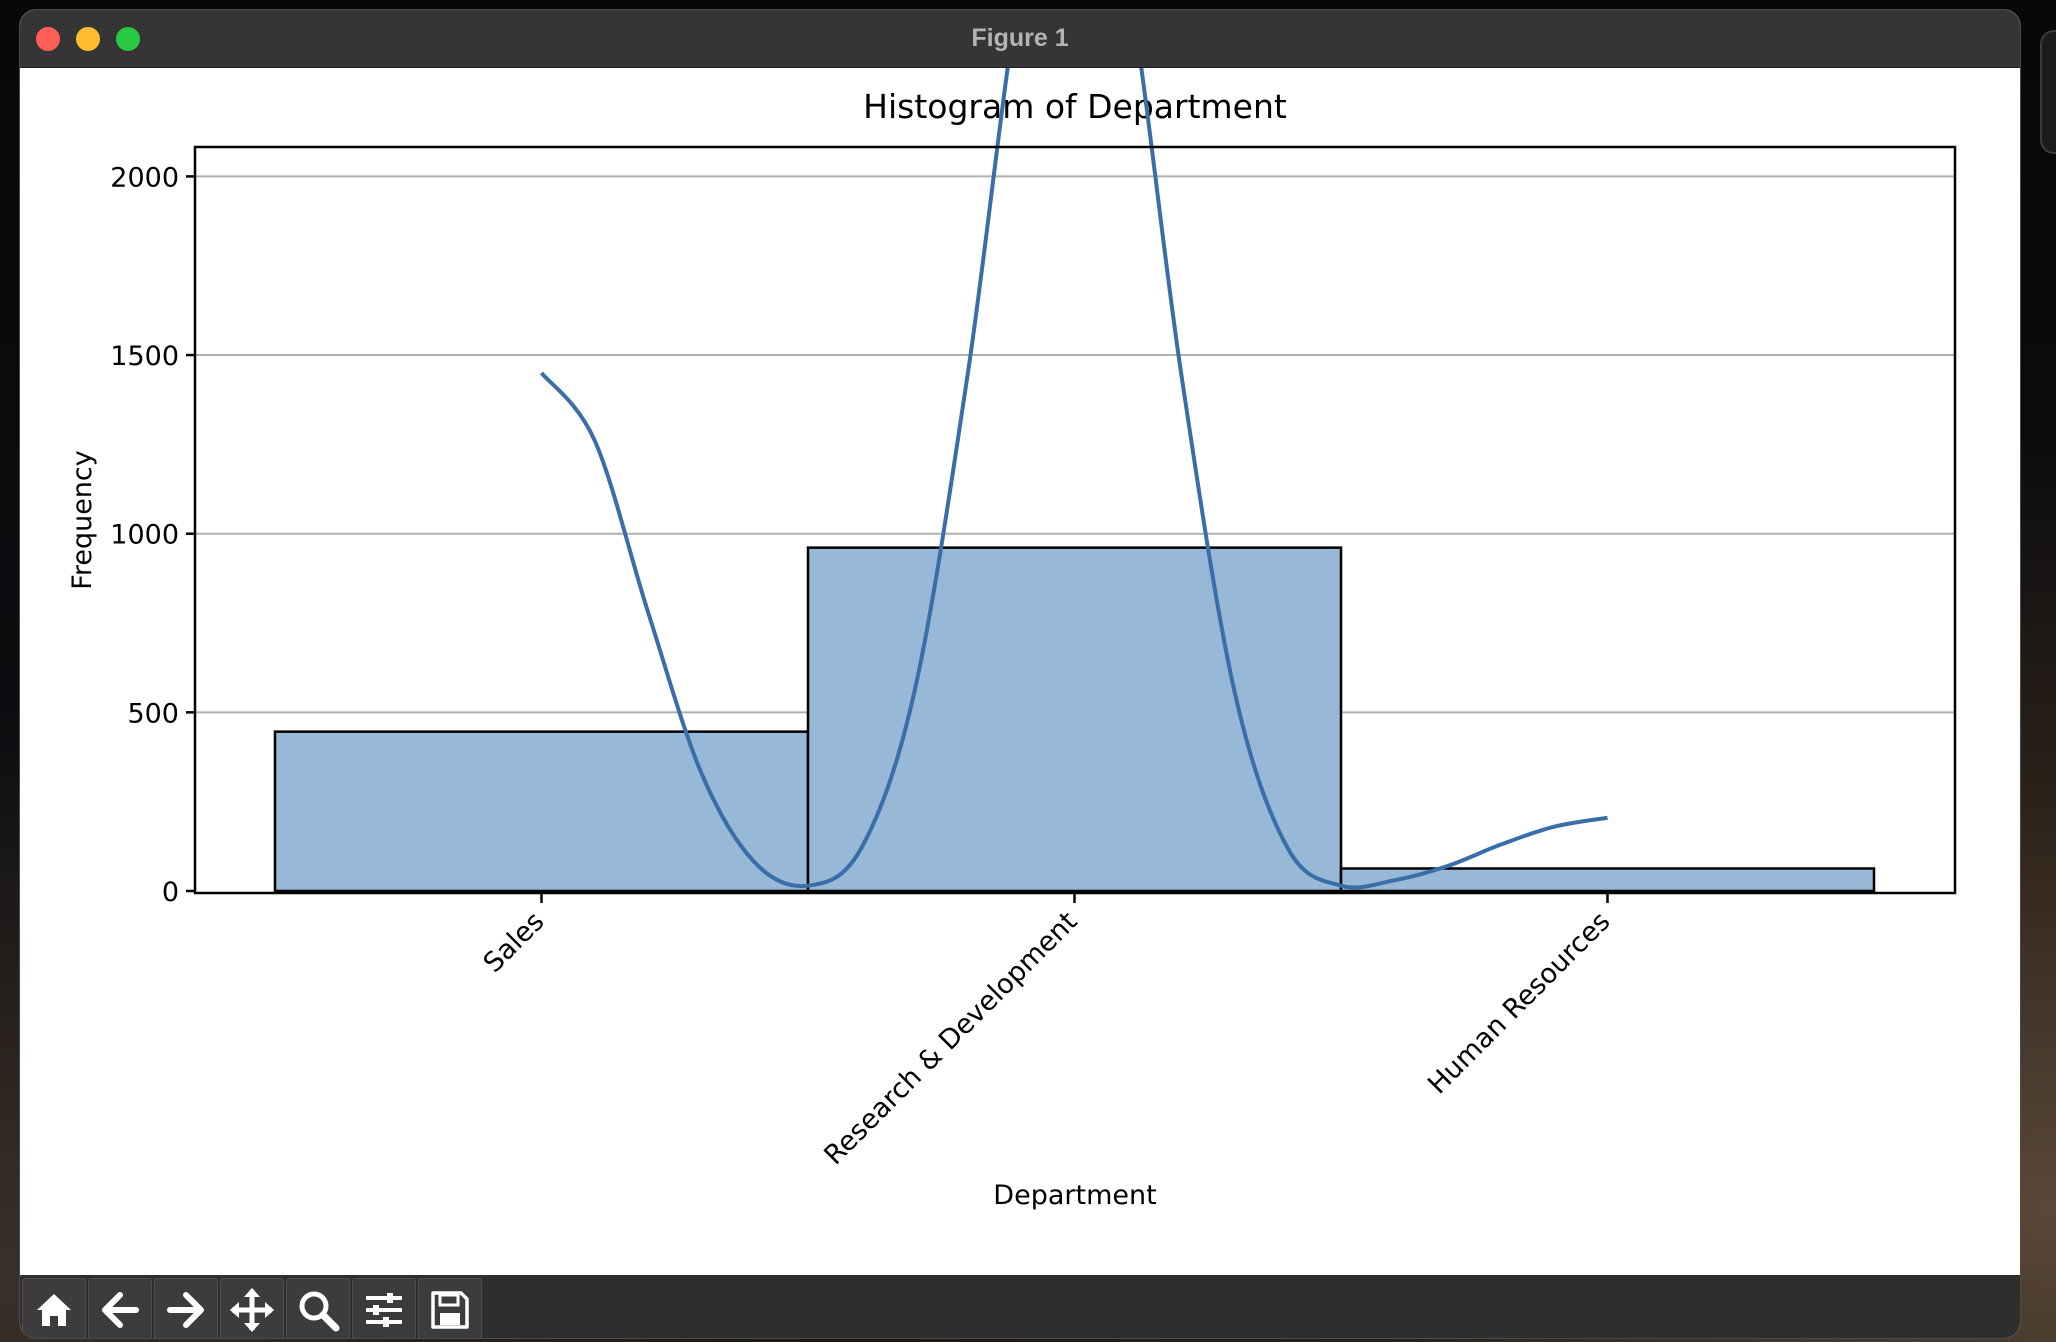 The height and width of the screenshot is (1342, 2056). Describe the element at coordinates (82, 520) in the screenshot. I see `y-axis-label: Frequency` at that location.